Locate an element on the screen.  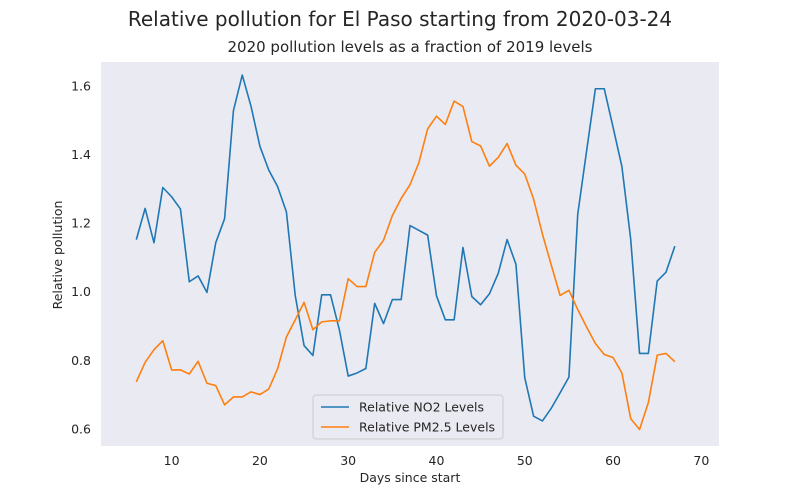
y-tick-label: 0.8 is located at coordinates (81, 360).